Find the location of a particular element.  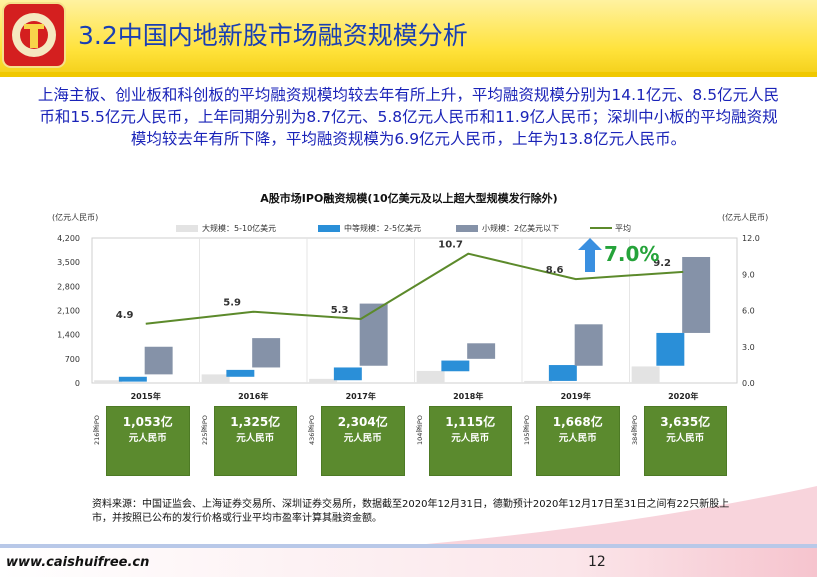

right-tick-label: 3.0 is located at coordinates (748, 347).